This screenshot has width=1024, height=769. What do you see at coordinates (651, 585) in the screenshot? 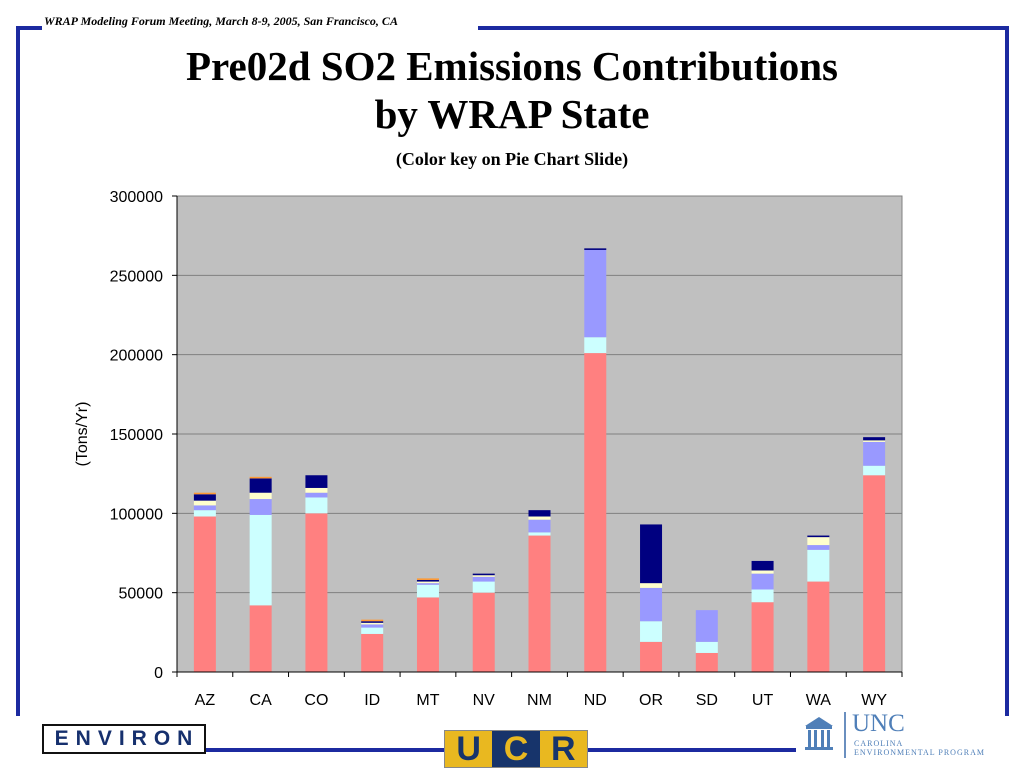
I see `bar-OR-s3` at bounding box center [651, 585].